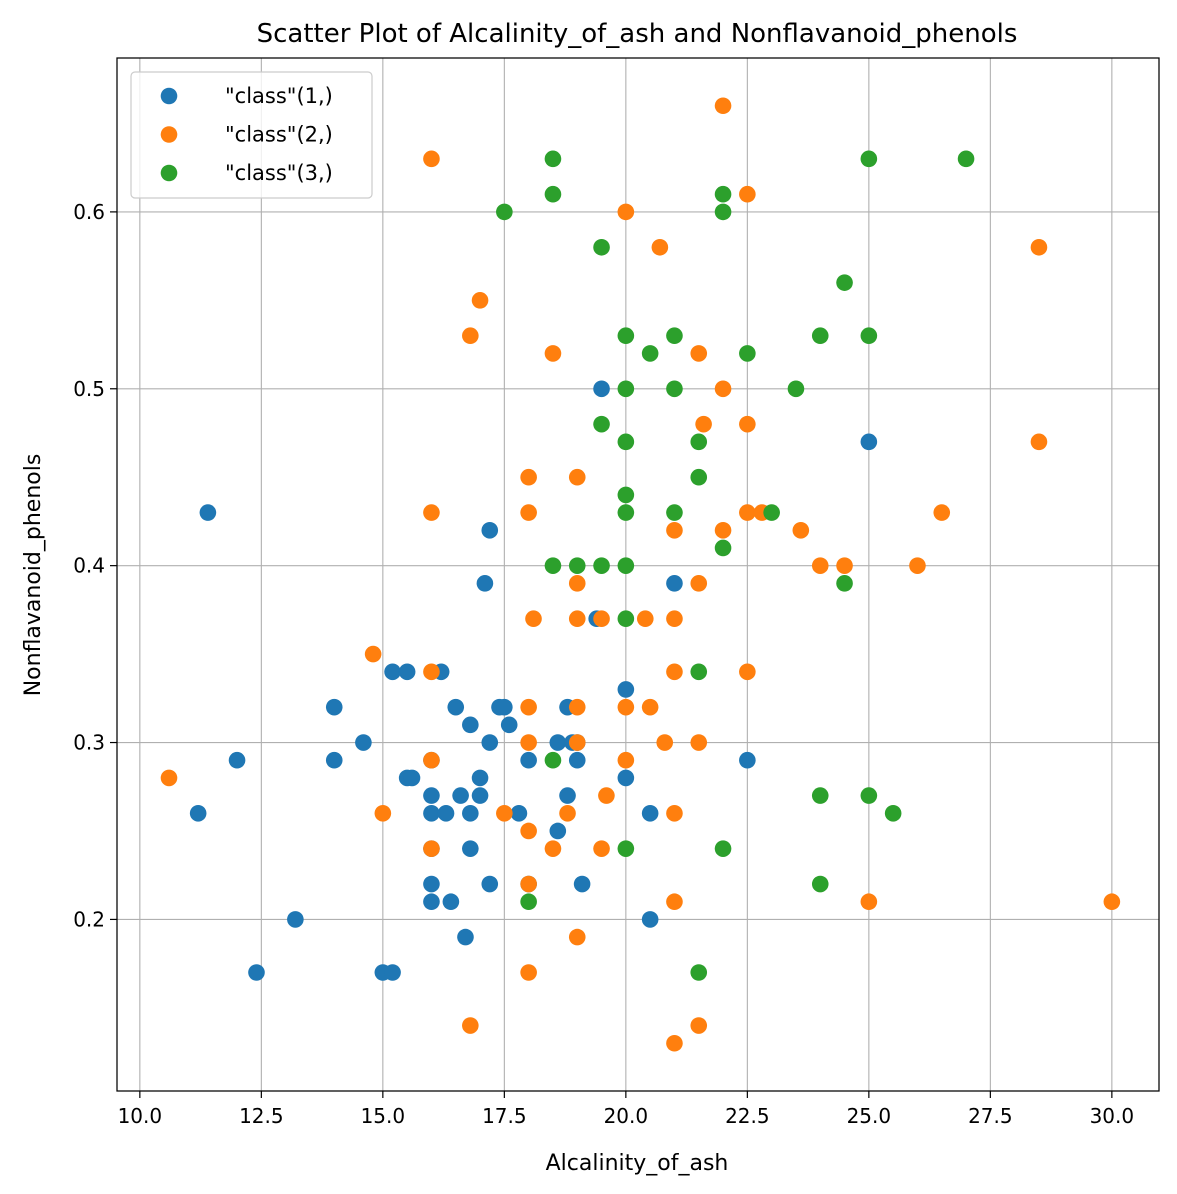 This screenshot has height=1194, width=1177. I want to click on x-tick-label: 20.0, so click(626, 1116).